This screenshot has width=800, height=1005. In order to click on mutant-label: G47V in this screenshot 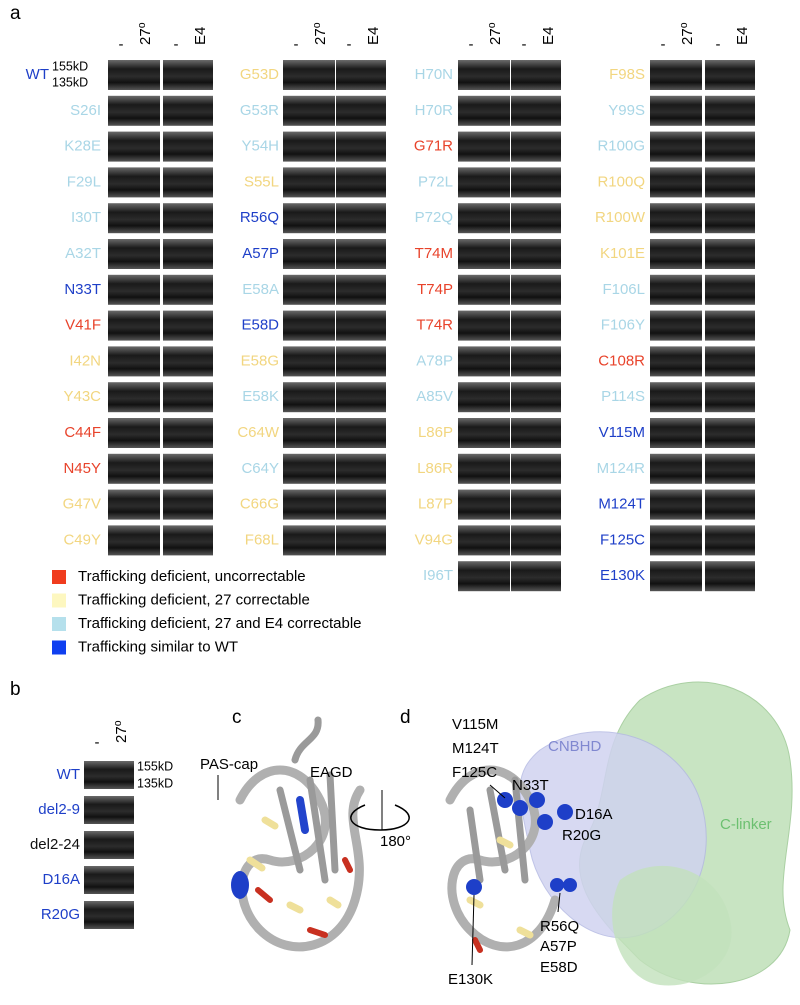, I will do `click(82, 504)`.